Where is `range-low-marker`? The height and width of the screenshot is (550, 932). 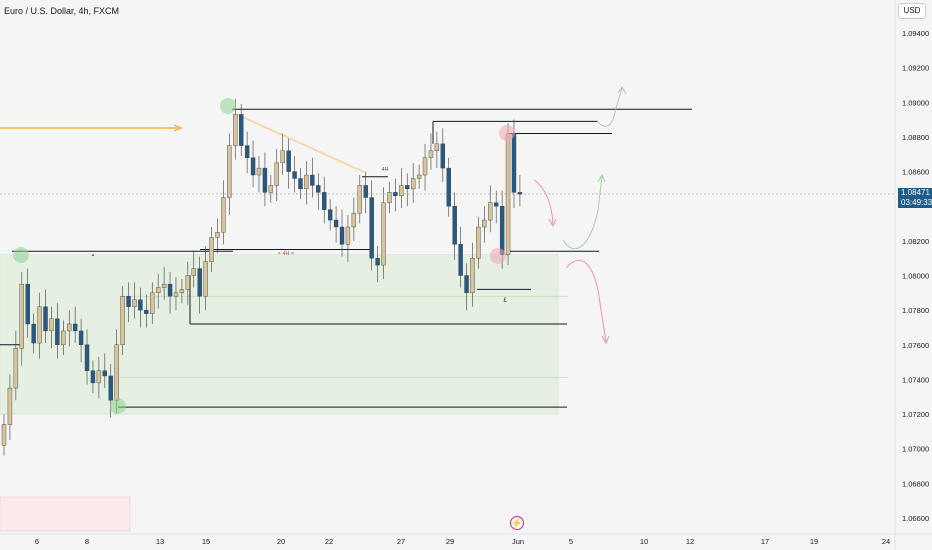
range-low-marker is located at coordinates (118, 406).